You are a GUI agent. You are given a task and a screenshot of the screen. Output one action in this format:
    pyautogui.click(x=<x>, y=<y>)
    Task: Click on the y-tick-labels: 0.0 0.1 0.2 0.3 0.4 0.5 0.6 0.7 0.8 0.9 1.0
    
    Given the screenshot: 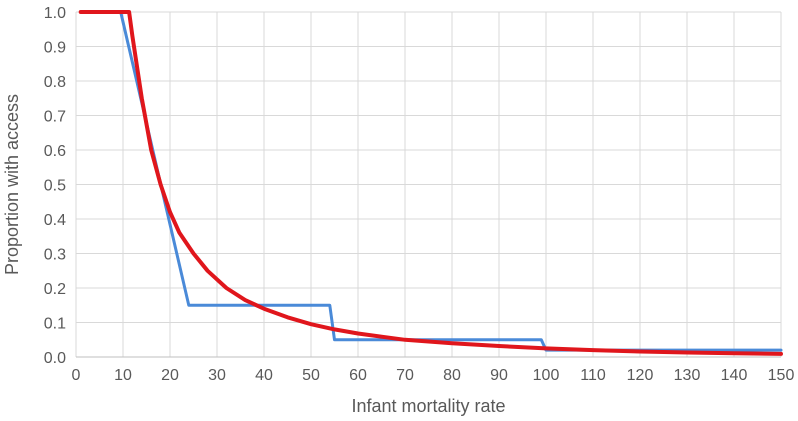 What is the action you would take?
    pyautogui.click(x=55, y=186)
    